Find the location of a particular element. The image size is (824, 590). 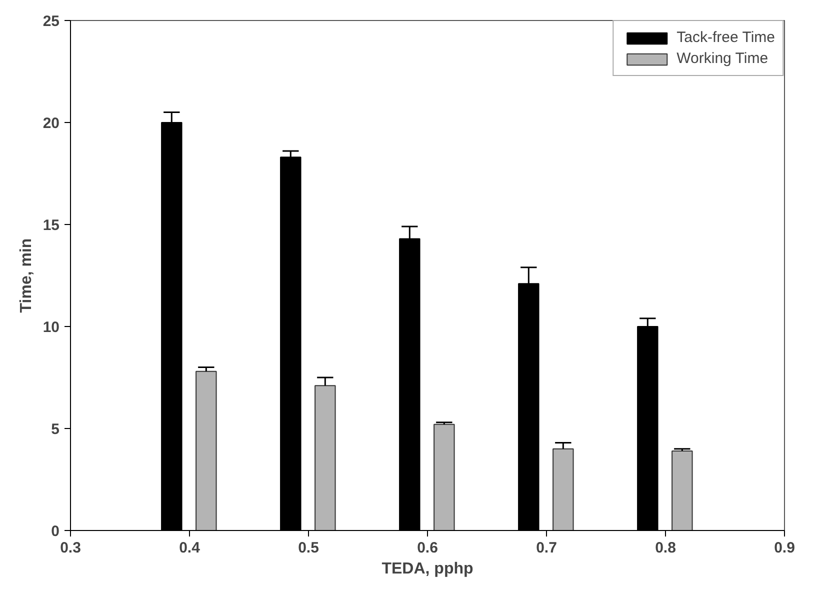

y-tick-label: 20 is located at coordinates (51, 123).